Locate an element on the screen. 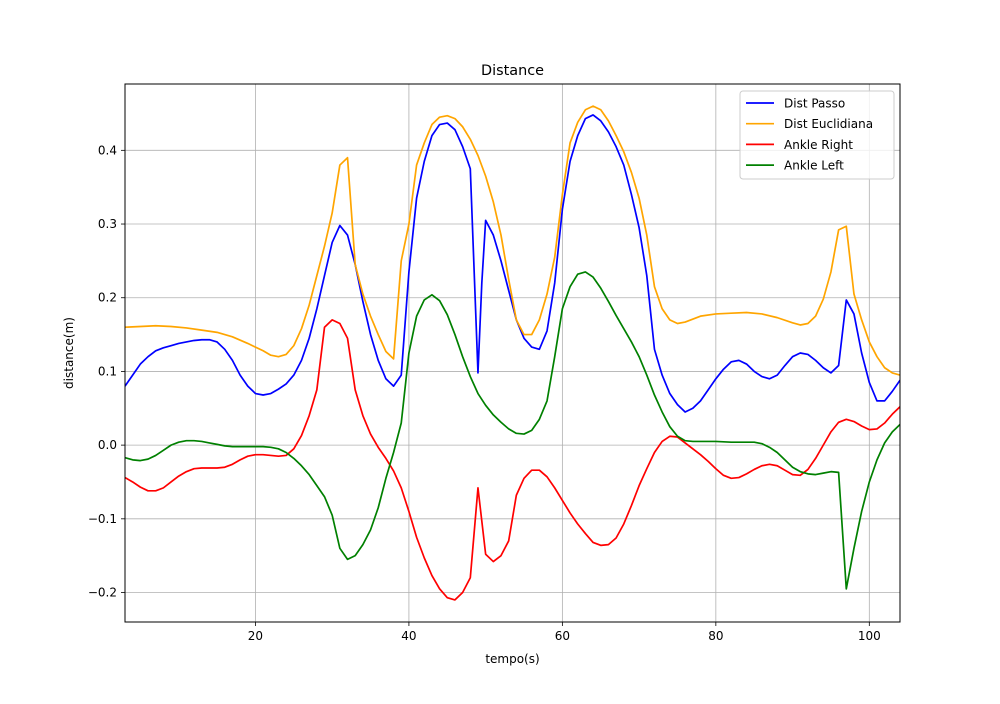 This screenshot has height=704, width=1000. legend-label: Dist Passo is located at coordinates (814, 104).